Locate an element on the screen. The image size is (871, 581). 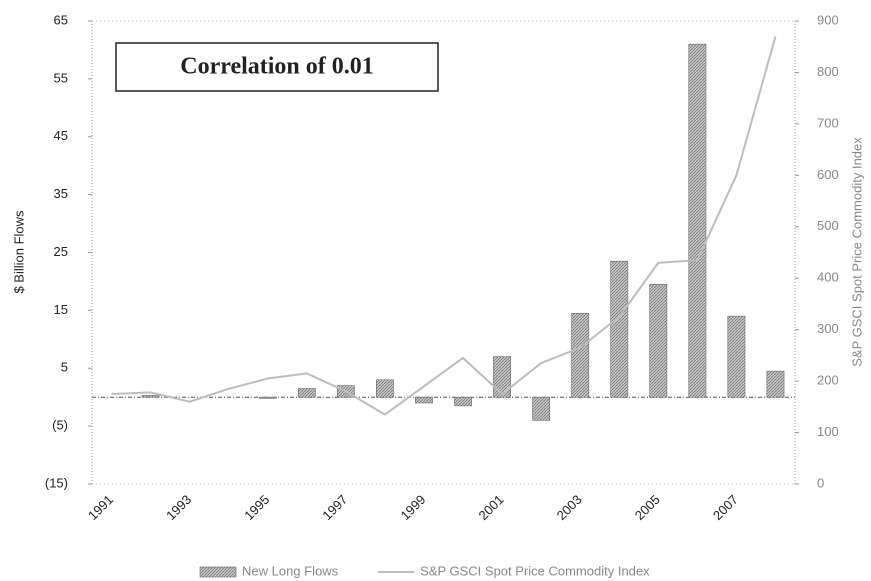
y2-axis-label: S&P GSCI Spot Price Commodity Index is located at coordinates (856, 252).